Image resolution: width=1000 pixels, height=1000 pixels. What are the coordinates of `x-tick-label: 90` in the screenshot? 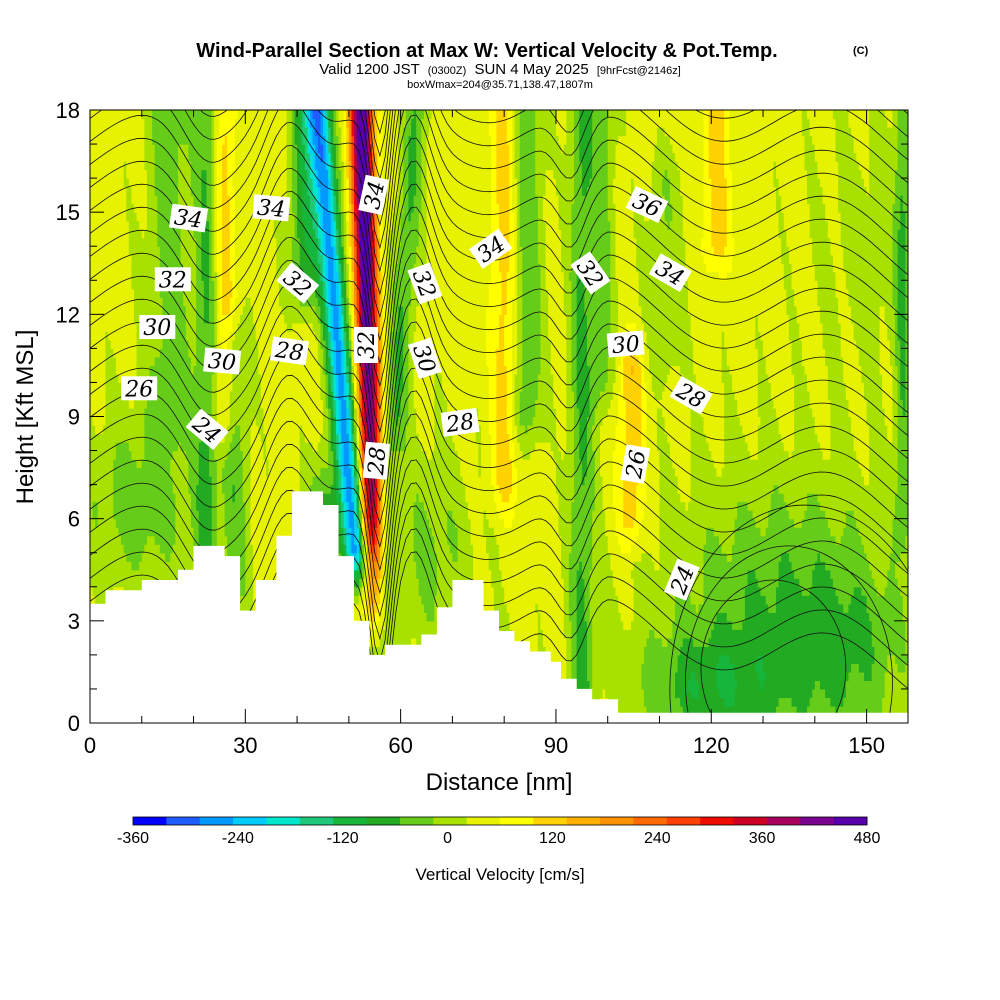 It's located at (556, 745).